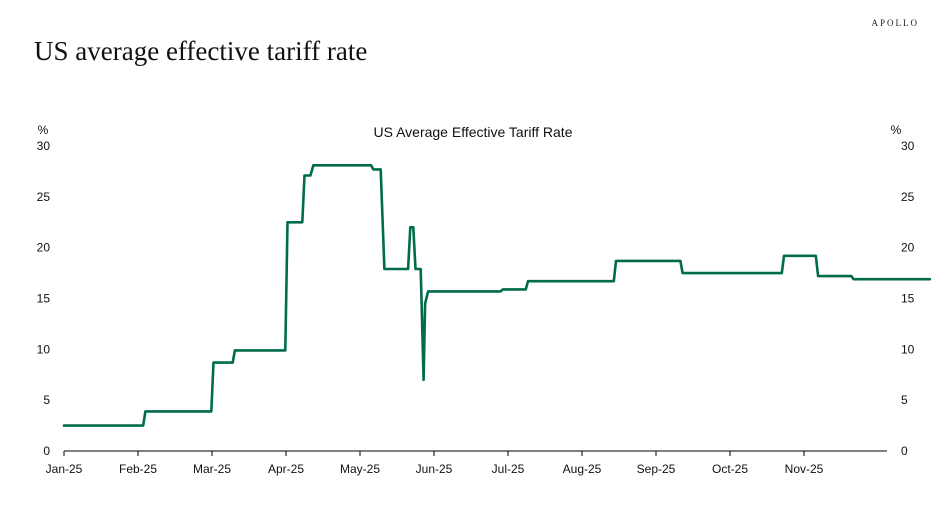  What do you see at coordinates (804, 469) in the screenshot?
I see `x-tick-label: Nov-25` at bounding box center [804, 469].